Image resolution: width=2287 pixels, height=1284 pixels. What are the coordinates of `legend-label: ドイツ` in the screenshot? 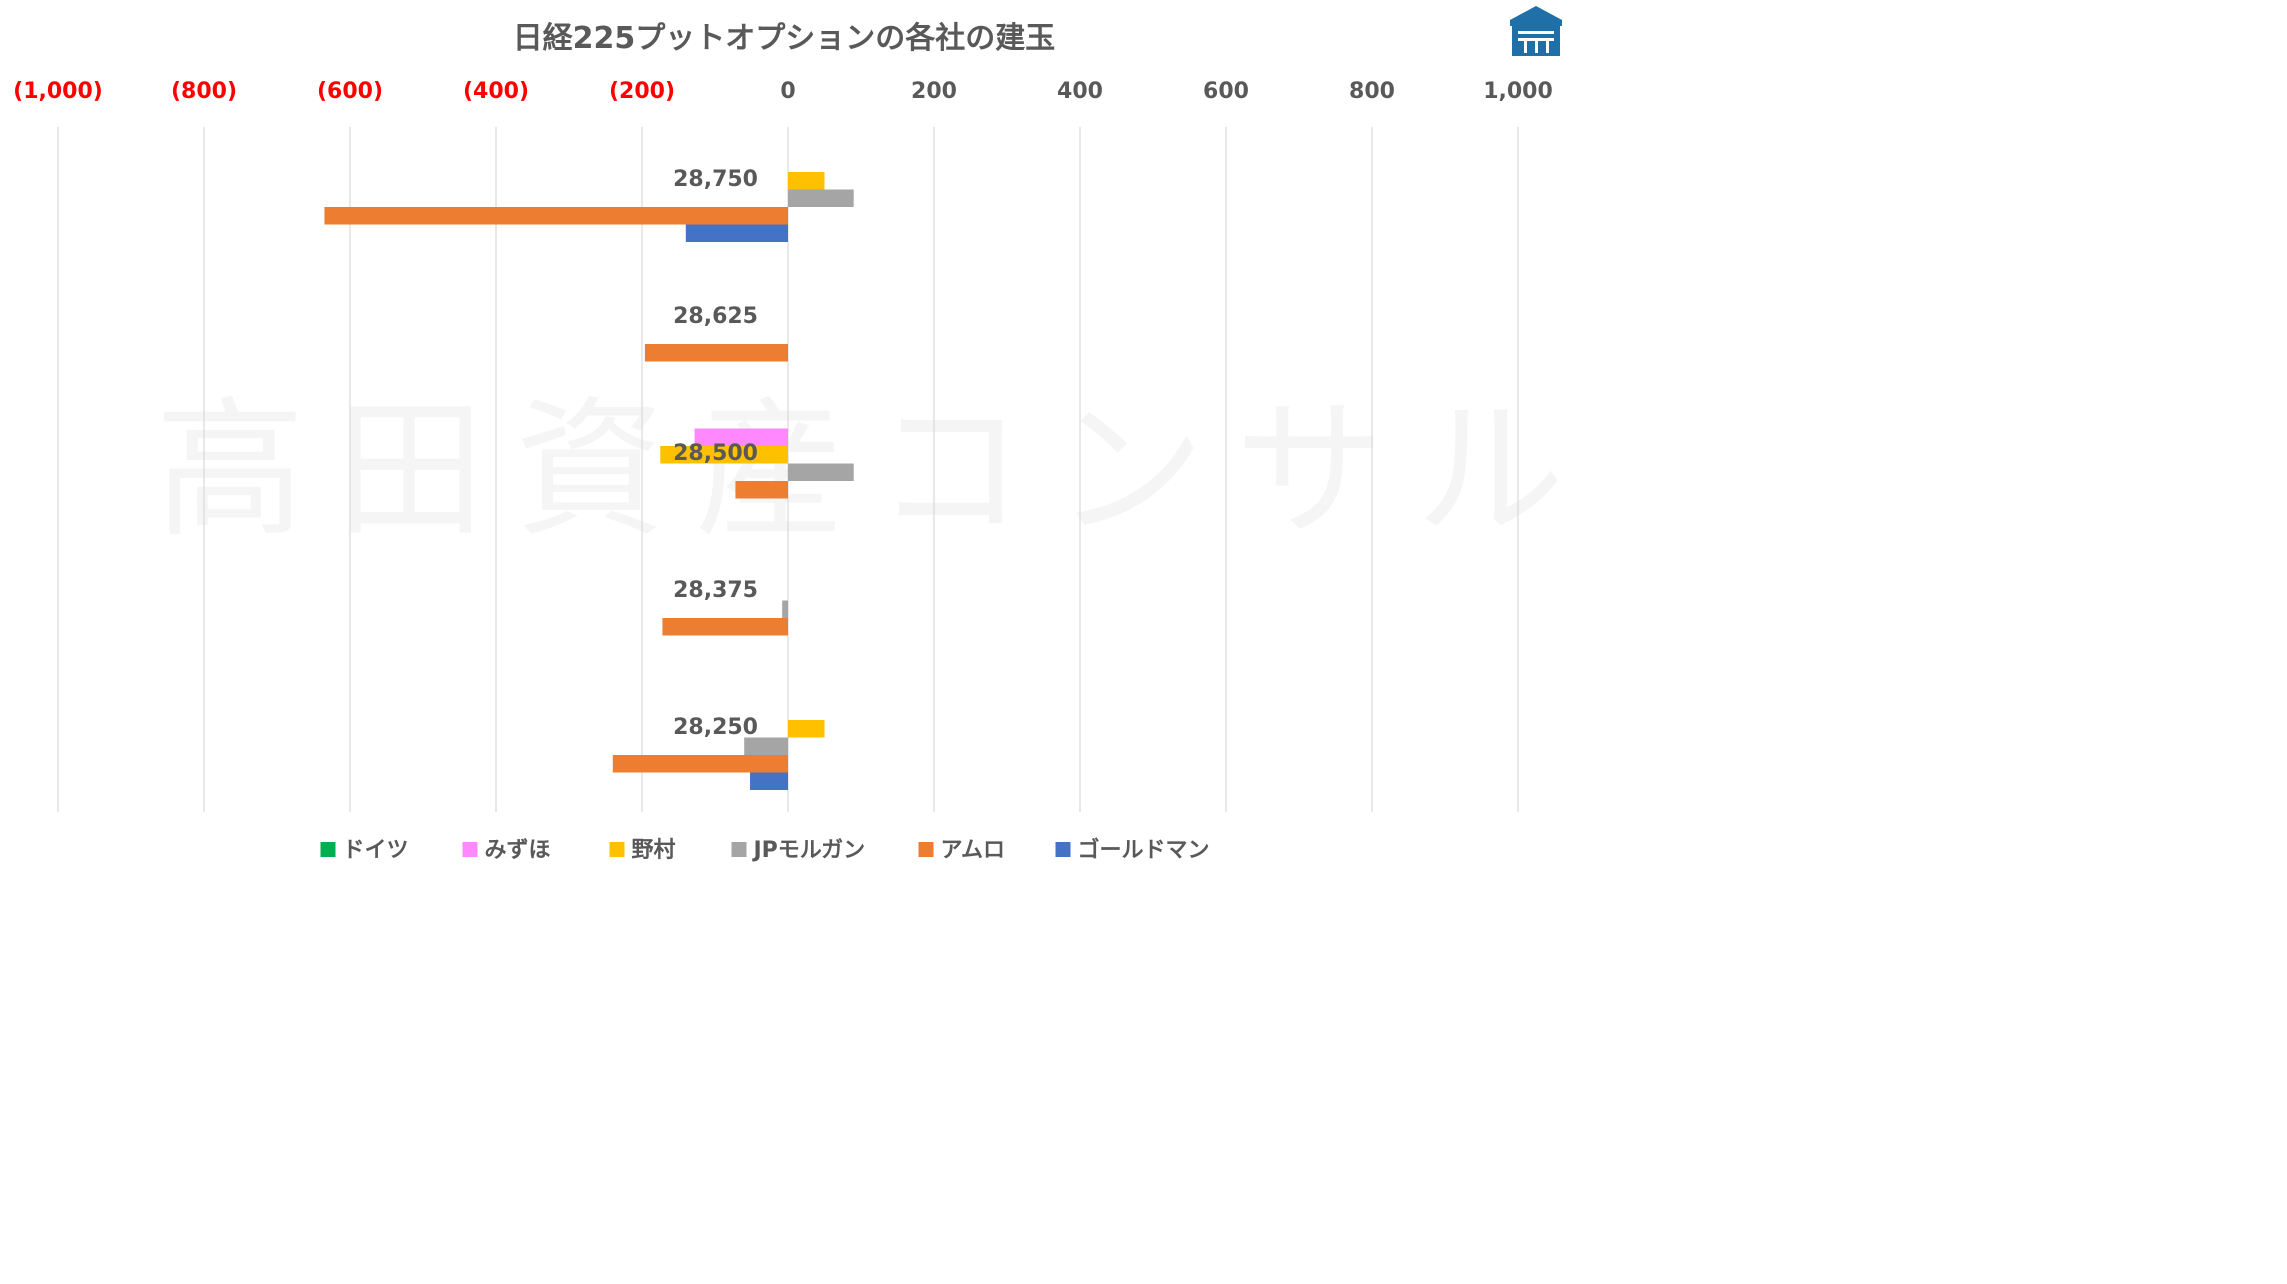 It's located at (376, 850).